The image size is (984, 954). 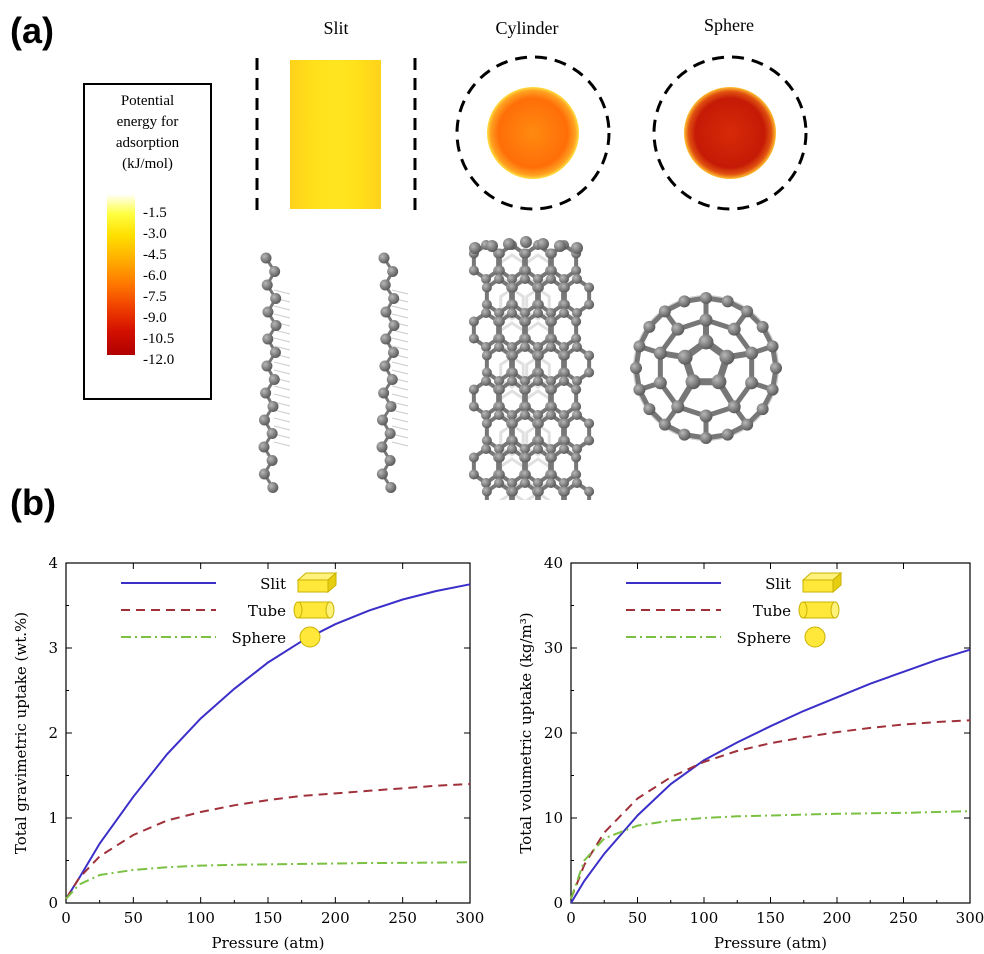 What do you see at coordinates (553, 648) in the screenshot?
I see `y-tick-label: 30` at bounding box center [553, 648].